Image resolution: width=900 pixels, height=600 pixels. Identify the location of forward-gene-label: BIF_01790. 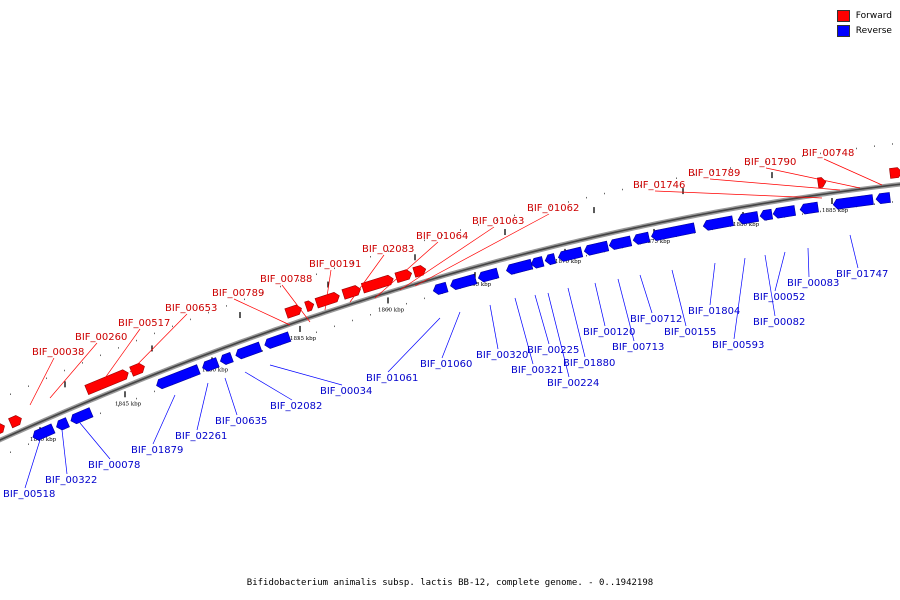
(770, 162).